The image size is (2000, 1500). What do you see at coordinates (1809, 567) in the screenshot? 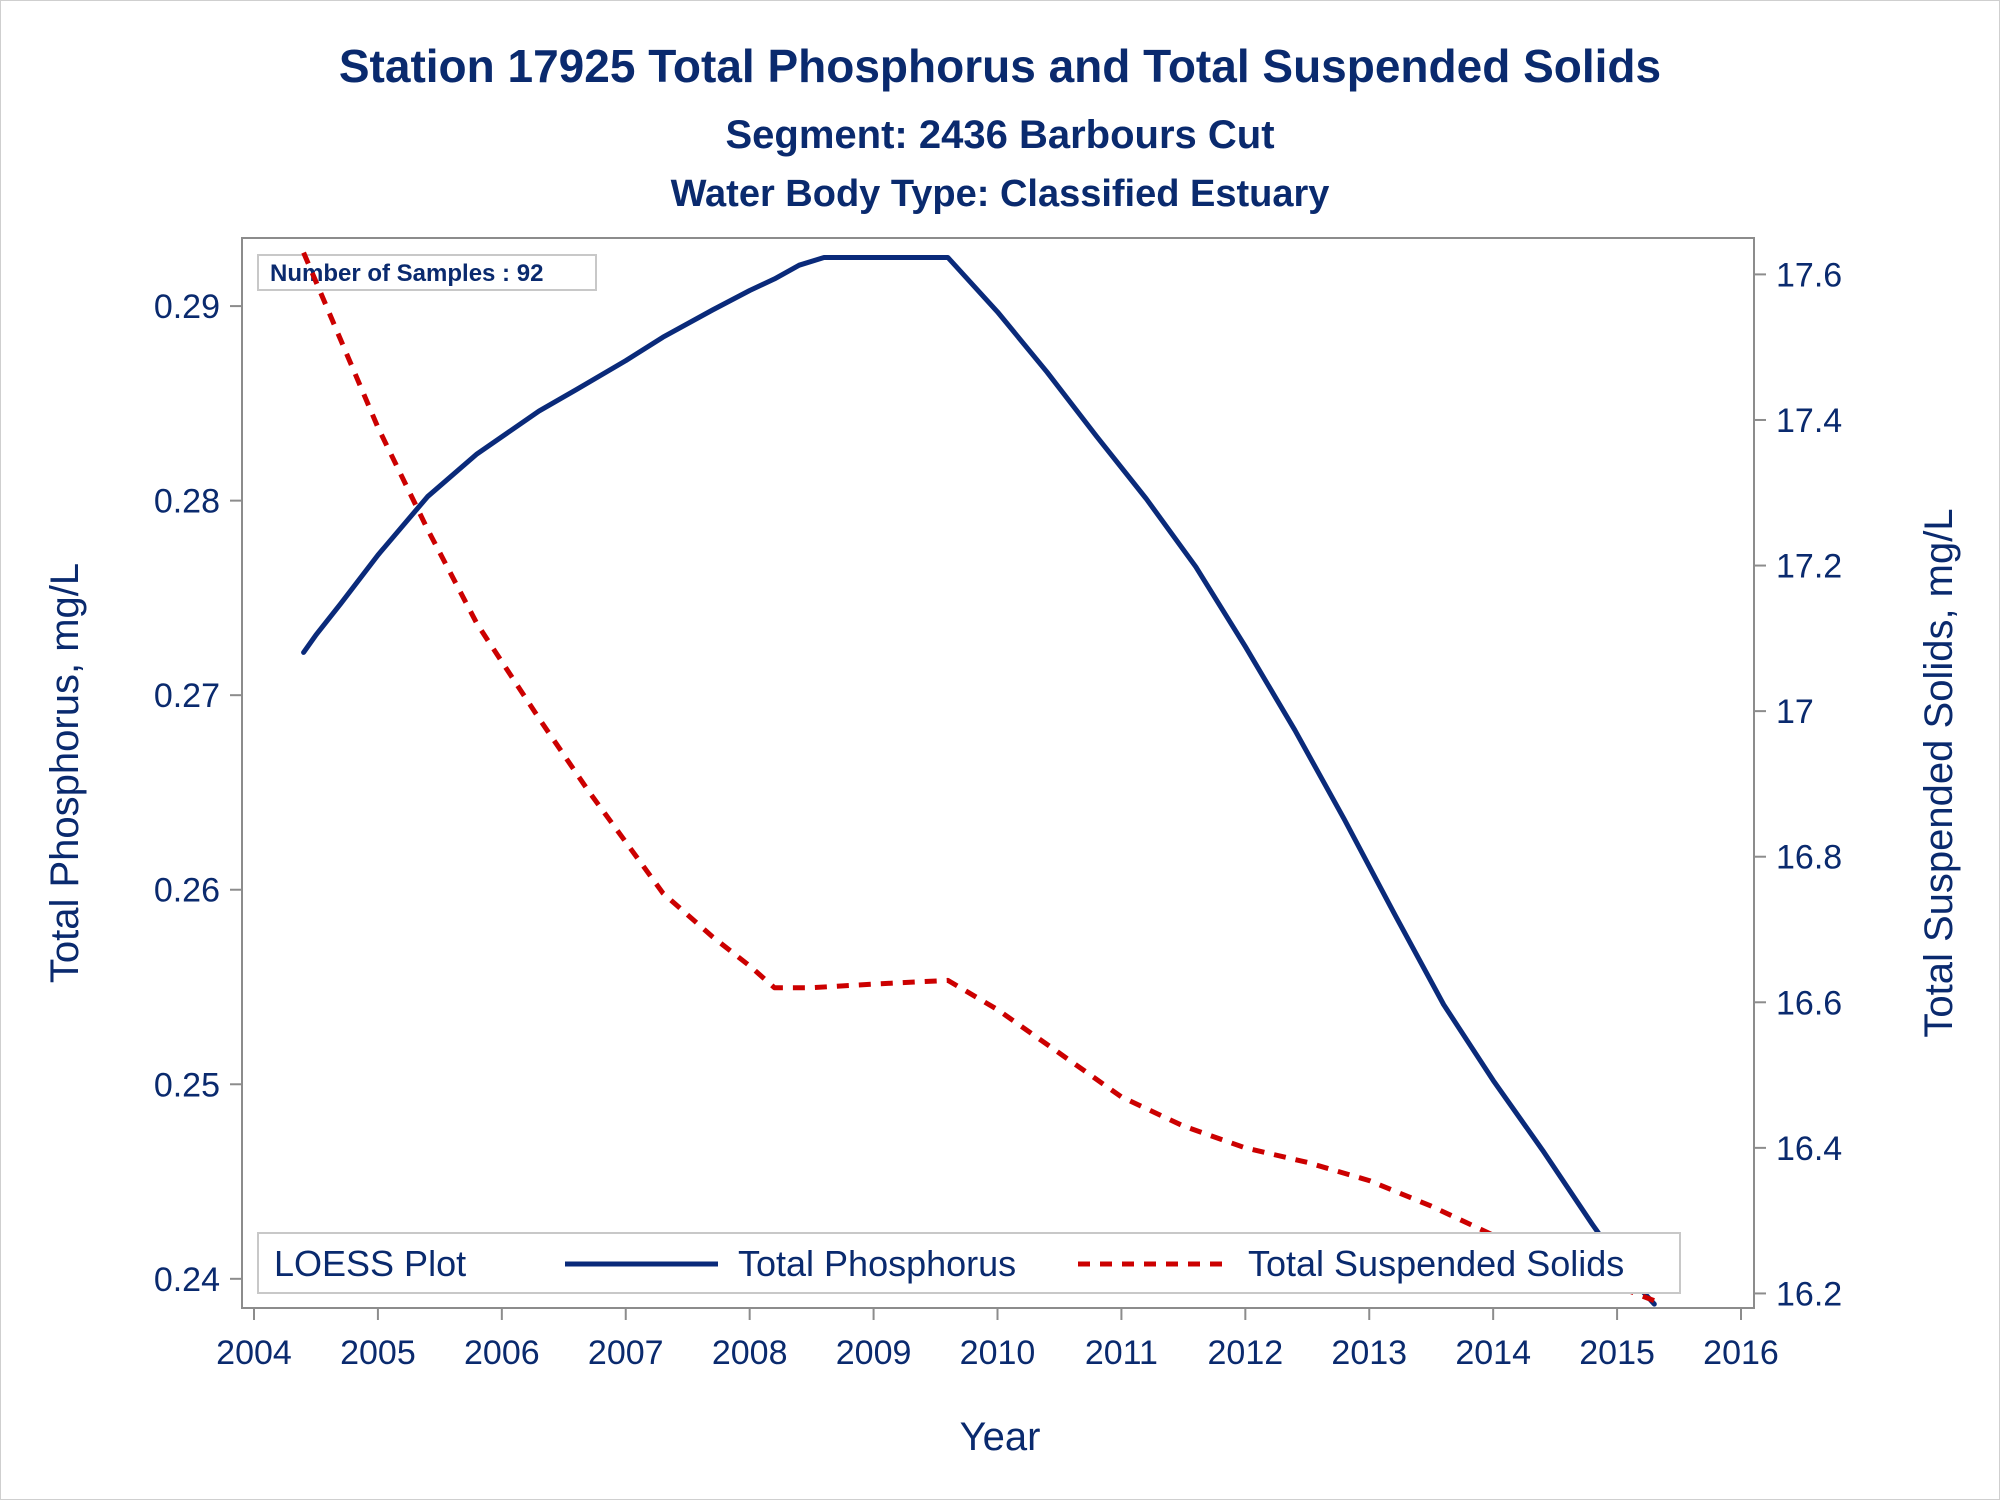
I see `y-right-tick-label: 17.2` at bounding box center [1809, 567].